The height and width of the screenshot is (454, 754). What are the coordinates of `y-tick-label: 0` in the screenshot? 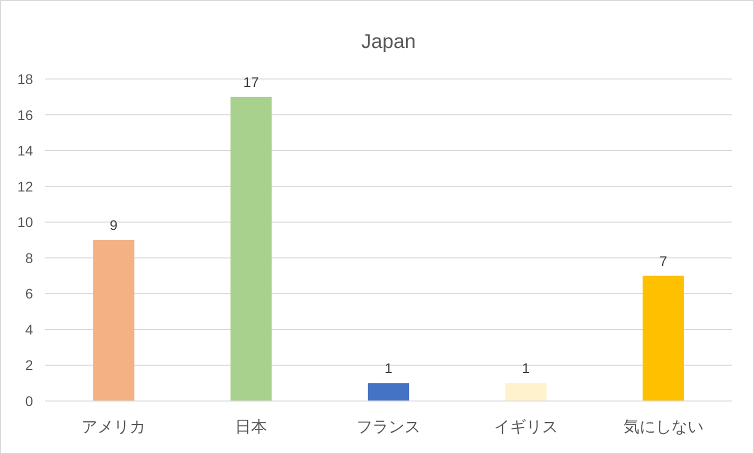 It's located at (29, 401).